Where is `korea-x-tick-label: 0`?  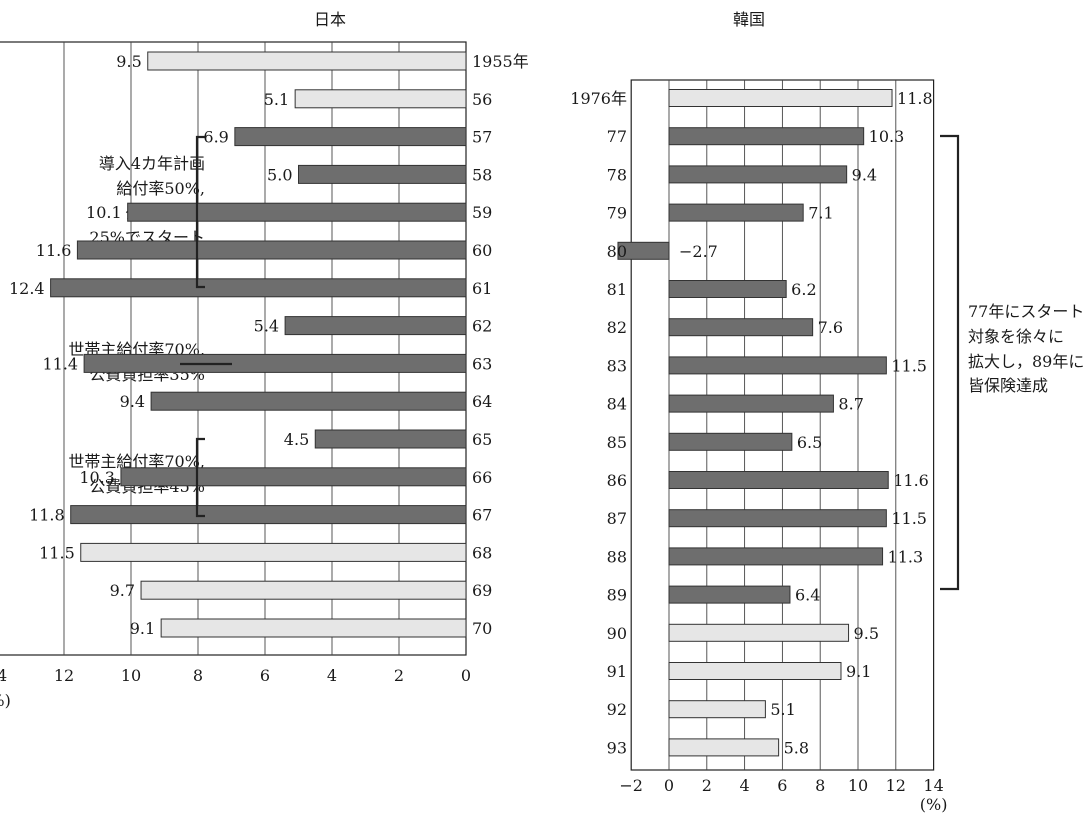
korea-x-tick-label: 0 is located at coordinates (669, 785).